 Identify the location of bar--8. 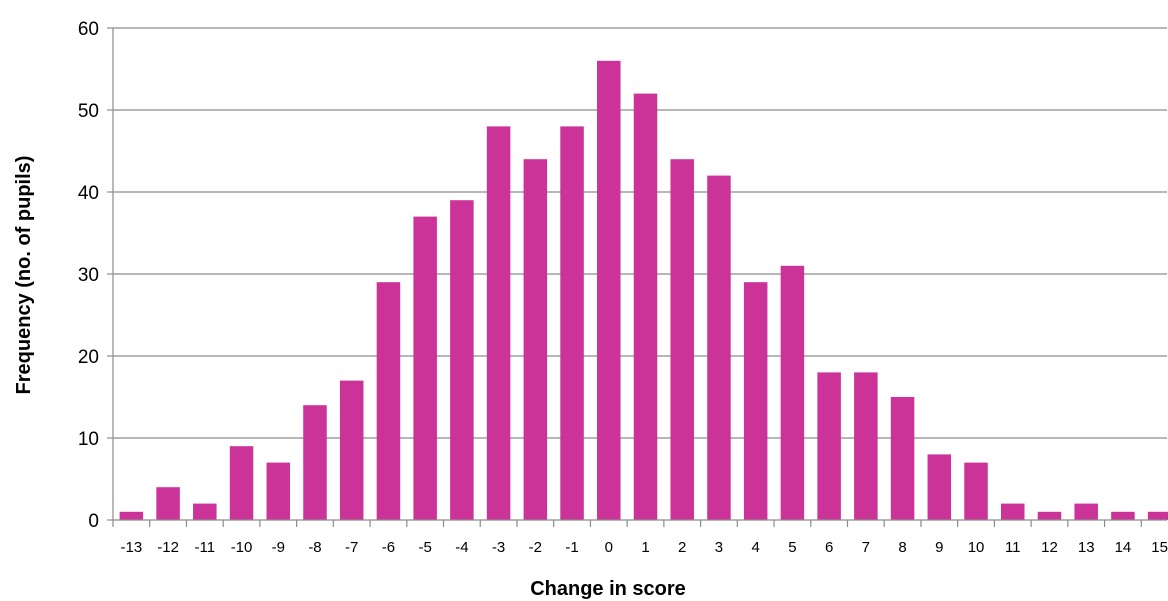
(315, 462).